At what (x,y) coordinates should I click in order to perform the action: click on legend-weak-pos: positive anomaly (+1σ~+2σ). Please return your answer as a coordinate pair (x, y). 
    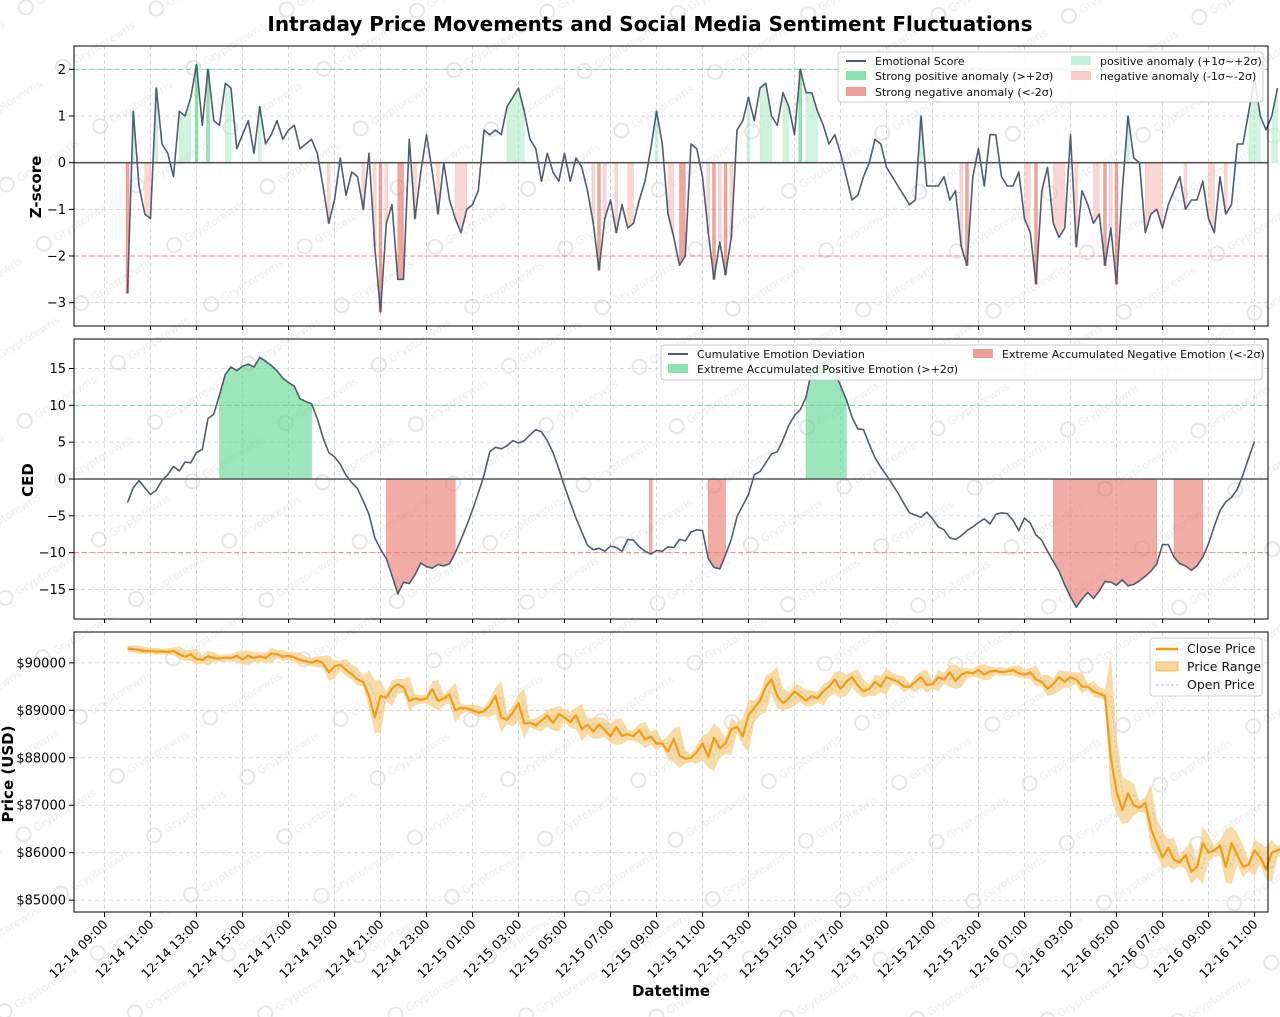
    Looking at the image, I should click on (1181, 61).